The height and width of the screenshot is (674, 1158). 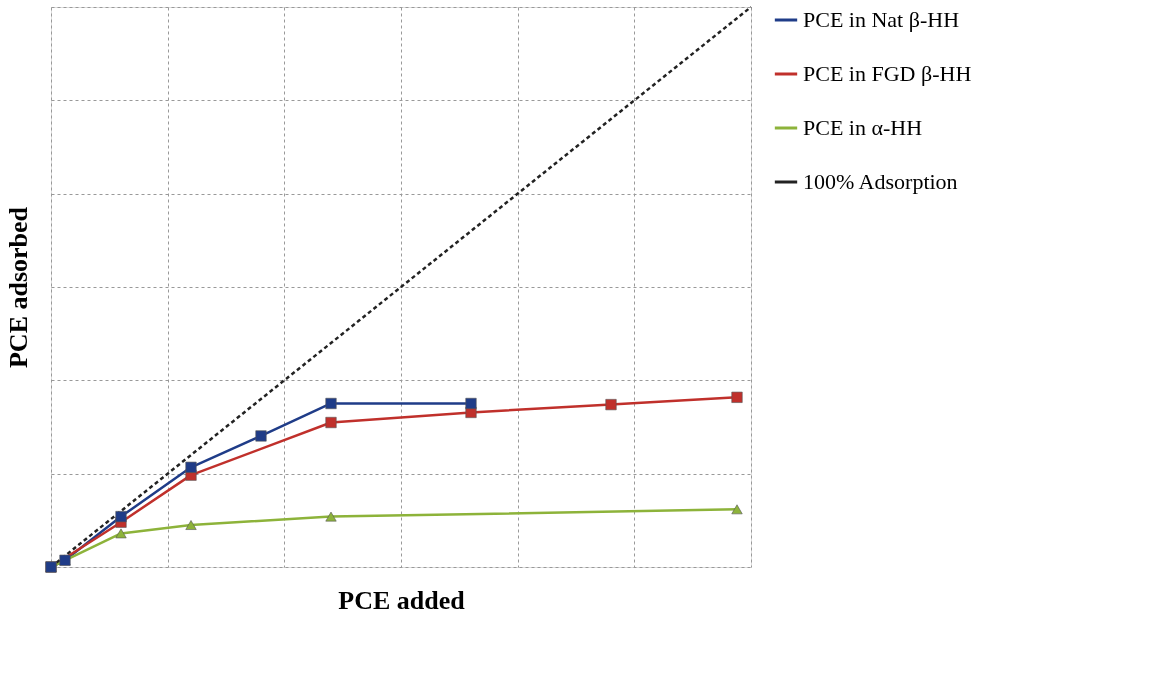 What do you see at coordinates (881, 19) in the screenshot?
I see `legend-label: PCE in Nat β-HH` at bounding box center [881, 19].